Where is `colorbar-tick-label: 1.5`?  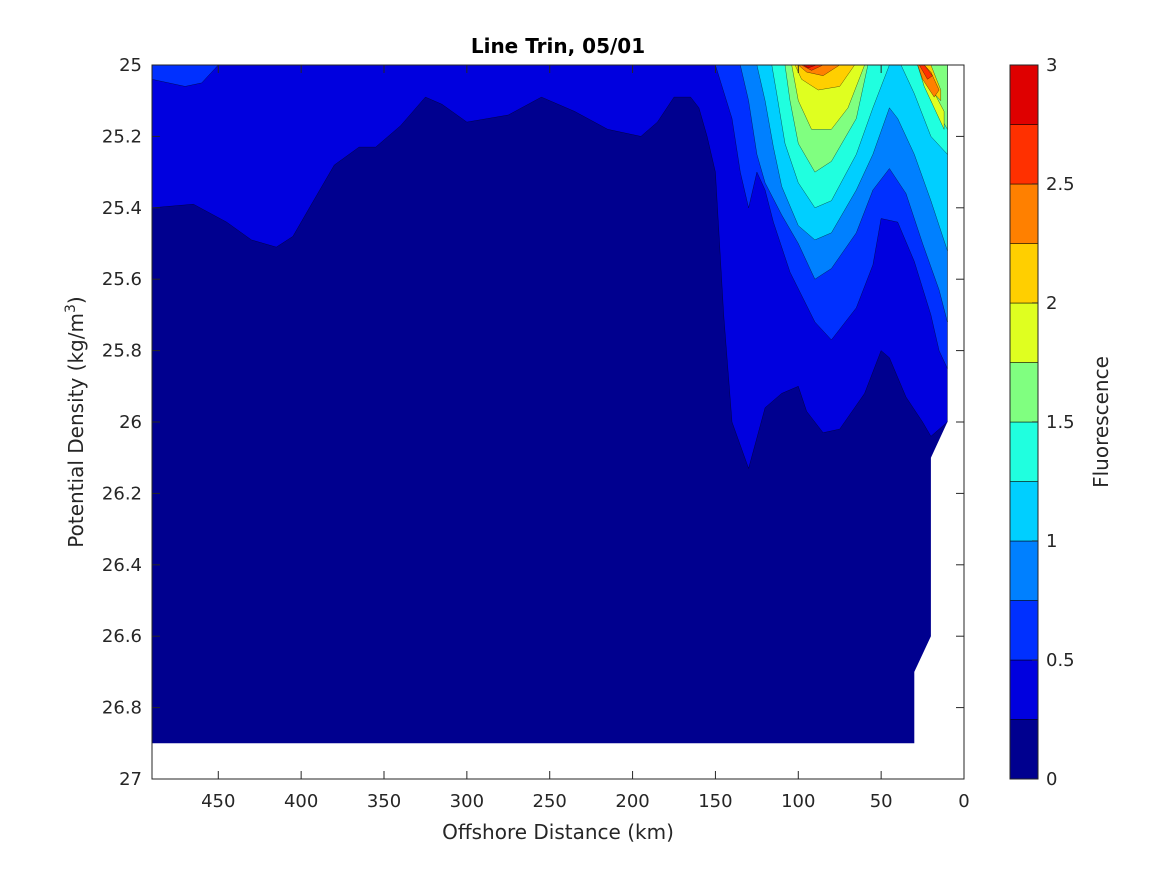 colorbar-tick-label: 1.5 is located at coordinates (1060, 422).